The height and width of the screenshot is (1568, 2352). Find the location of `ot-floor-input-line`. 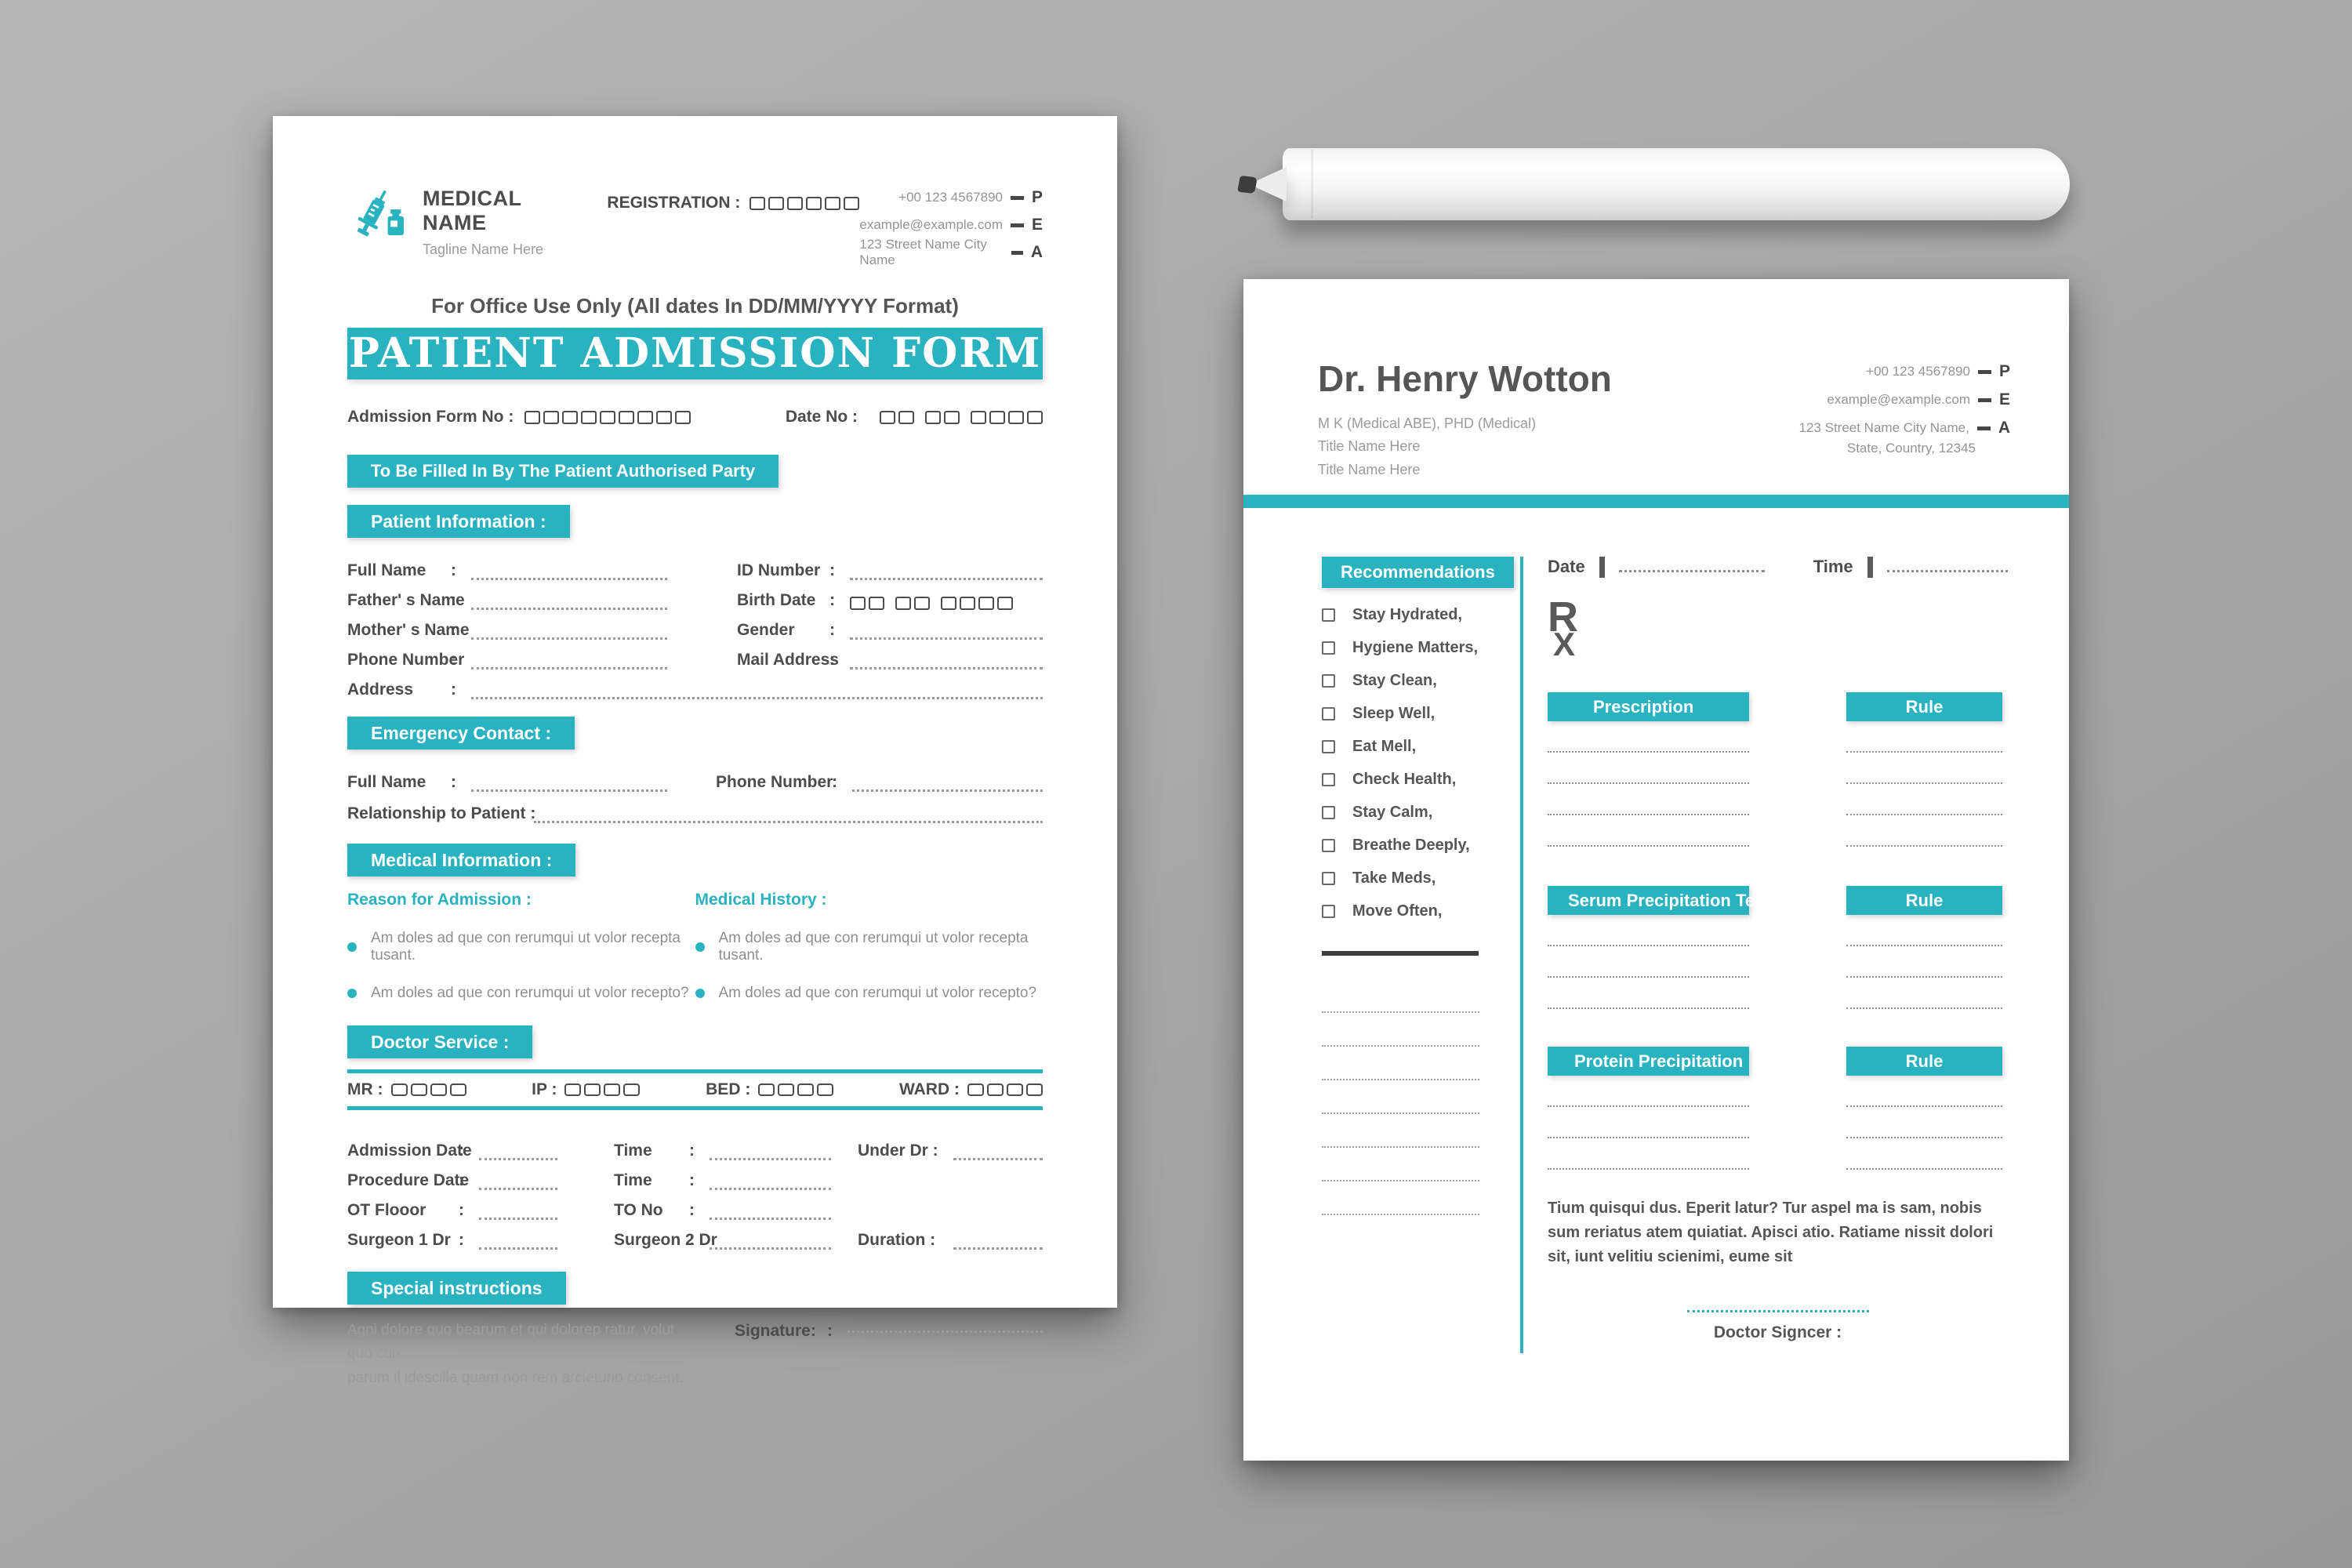

ot-floor-input-line is located at coordinates (518, 1212).